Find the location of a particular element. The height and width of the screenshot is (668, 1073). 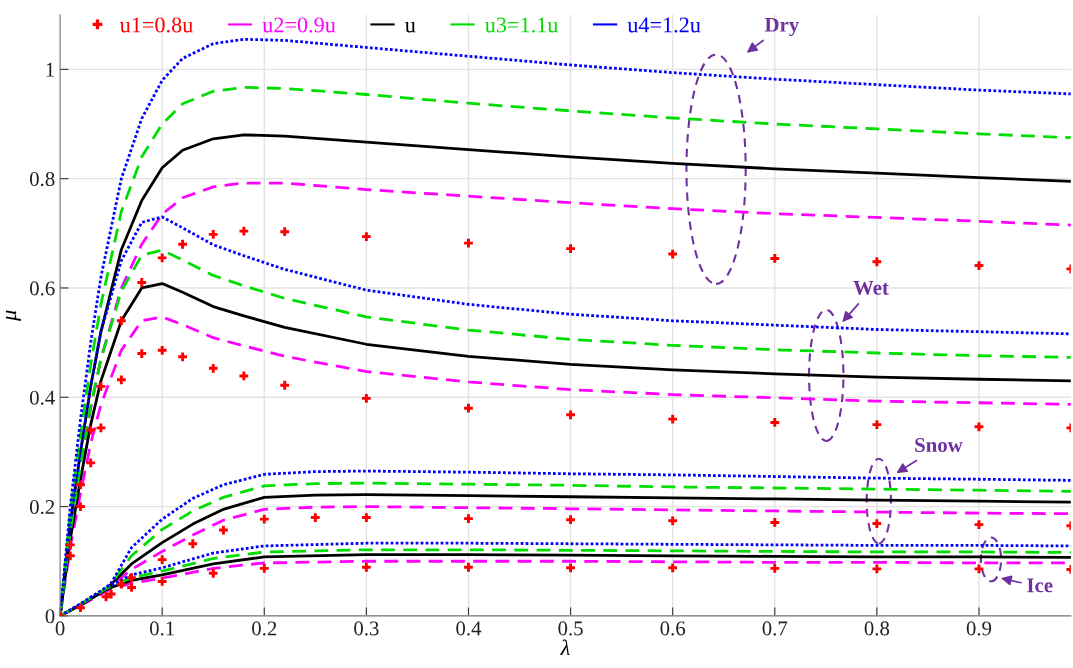

x-tick-label: 0.6 is located at coordinates (673, 628).